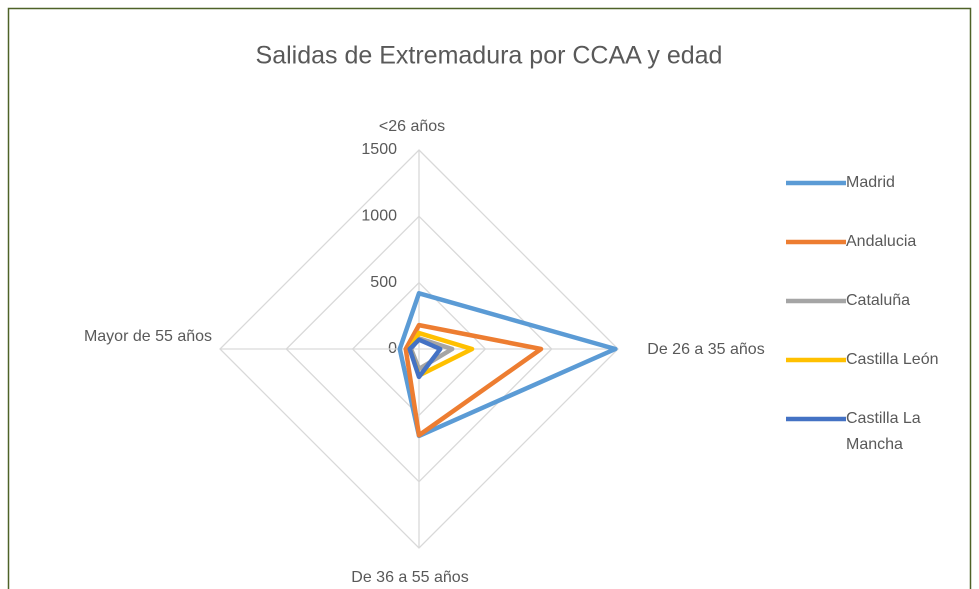  What do you see at coordinates (412, 126) in the screenshot?
I see `category-label: <26 años` at bounding box center [412, 126].